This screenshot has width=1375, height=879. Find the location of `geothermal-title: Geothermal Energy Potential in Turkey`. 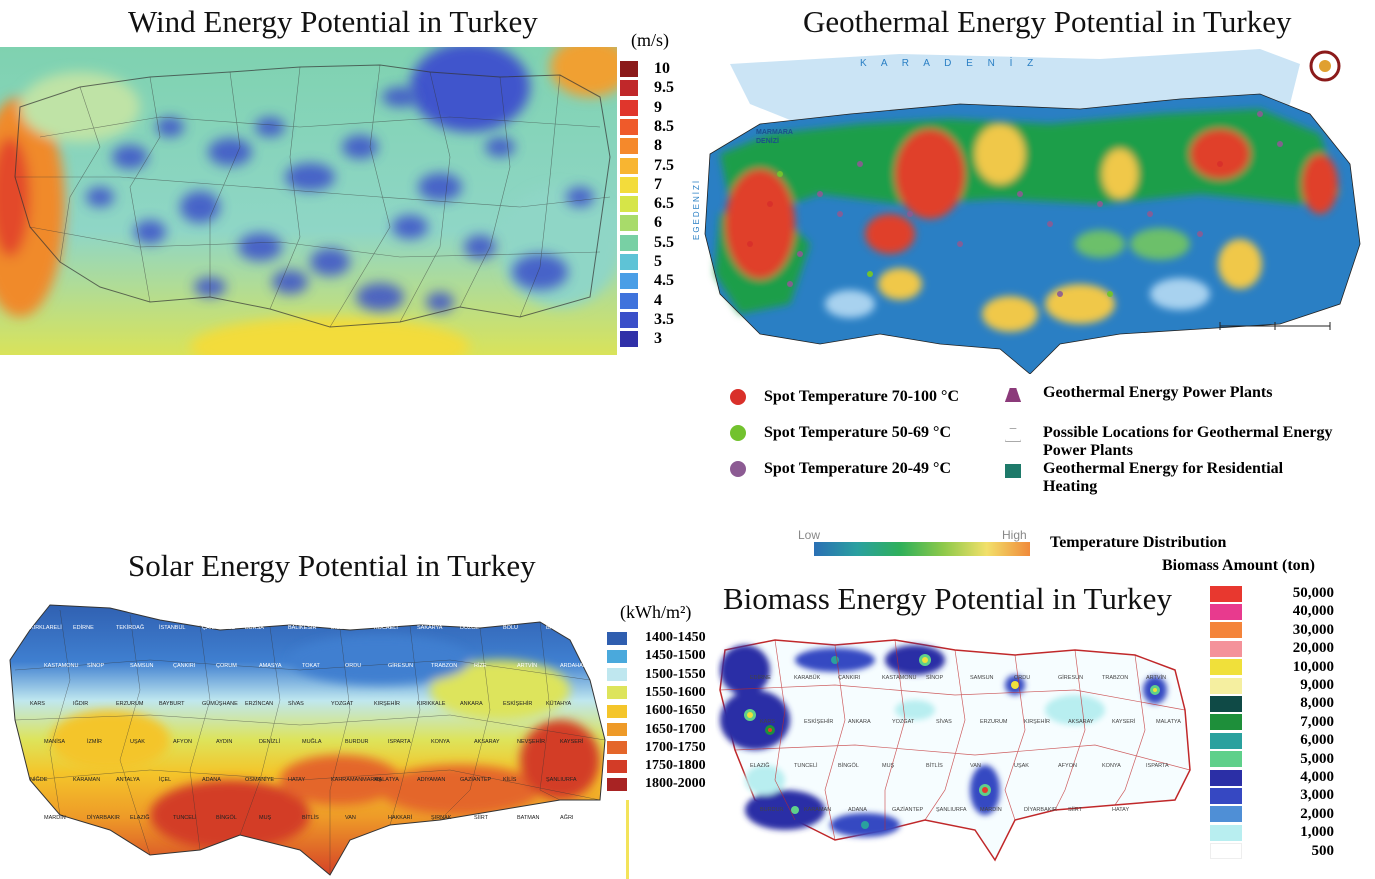

geothermal-title: Geothermal Energy Potential in Turkey is located at coordinates (1047, 21).